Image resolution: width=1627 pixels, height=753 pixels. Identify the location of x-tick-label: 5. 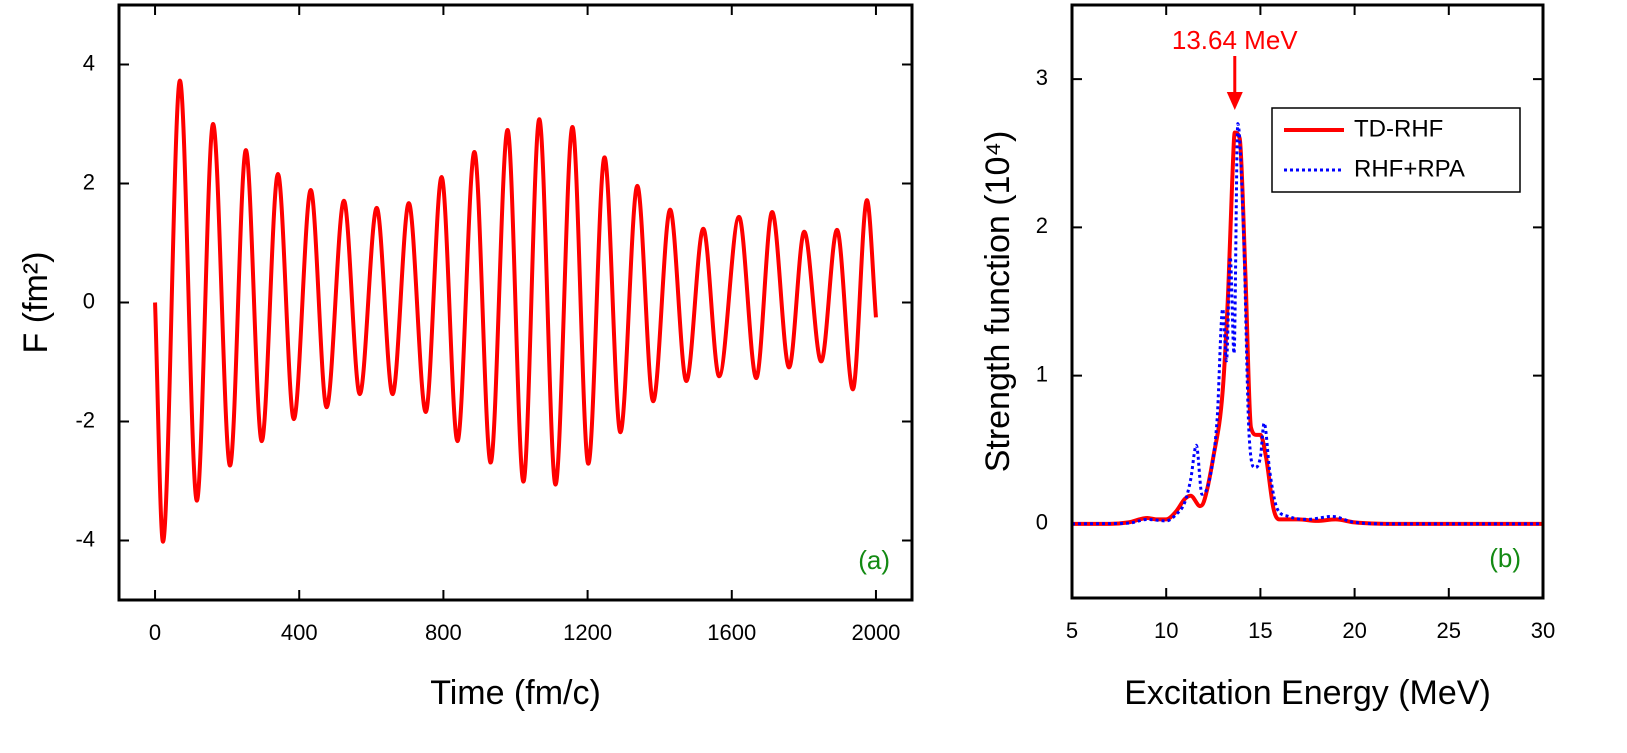
(1072, 630).